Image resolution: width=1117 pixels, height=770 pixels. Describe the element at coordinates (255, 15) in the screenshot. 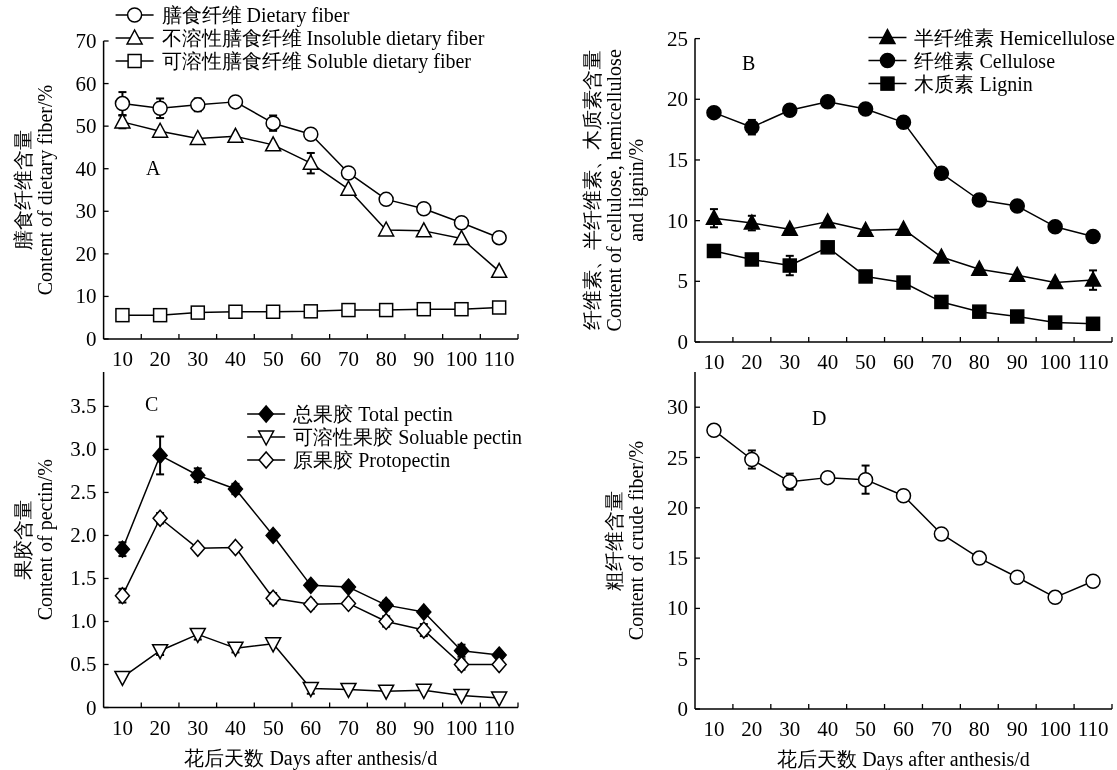

I see `legend-label: 膳食纤维 Dietary fiber` at that location.